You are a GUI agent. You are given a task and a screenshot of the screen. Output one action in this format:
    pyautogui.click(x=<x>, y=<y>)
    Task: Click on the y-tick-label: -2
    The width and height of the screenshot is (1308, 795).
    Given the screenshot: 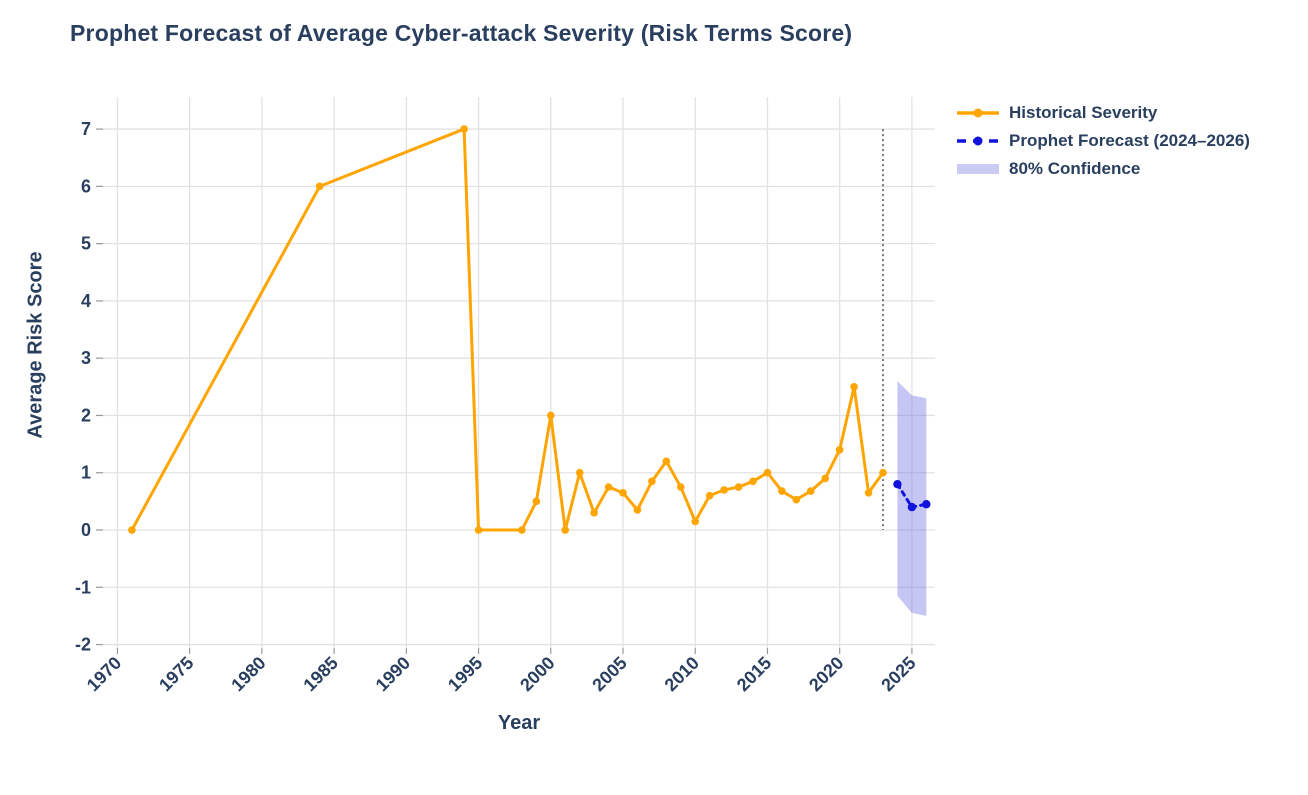 What is the action you would take?
    pyautogui.click(x=83, y=645)
    